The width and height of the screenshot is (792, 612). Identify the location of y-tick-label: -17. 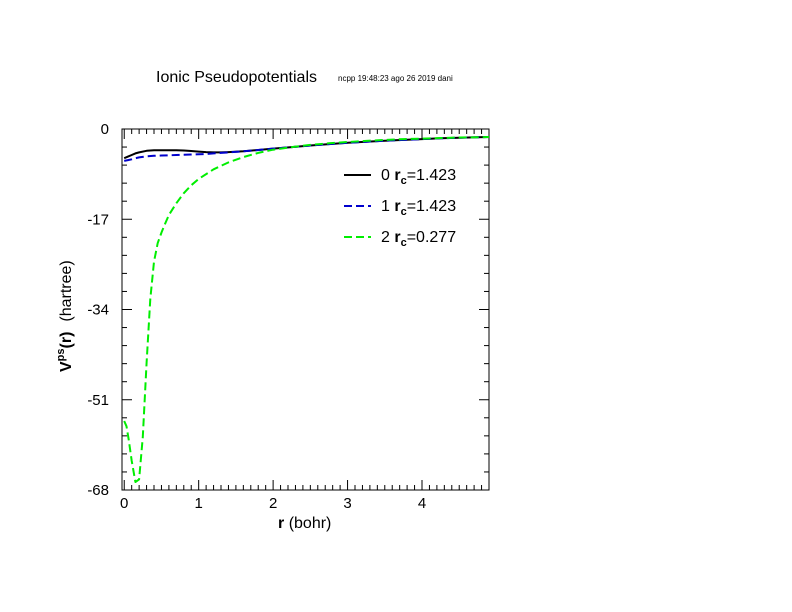
(98, 219).